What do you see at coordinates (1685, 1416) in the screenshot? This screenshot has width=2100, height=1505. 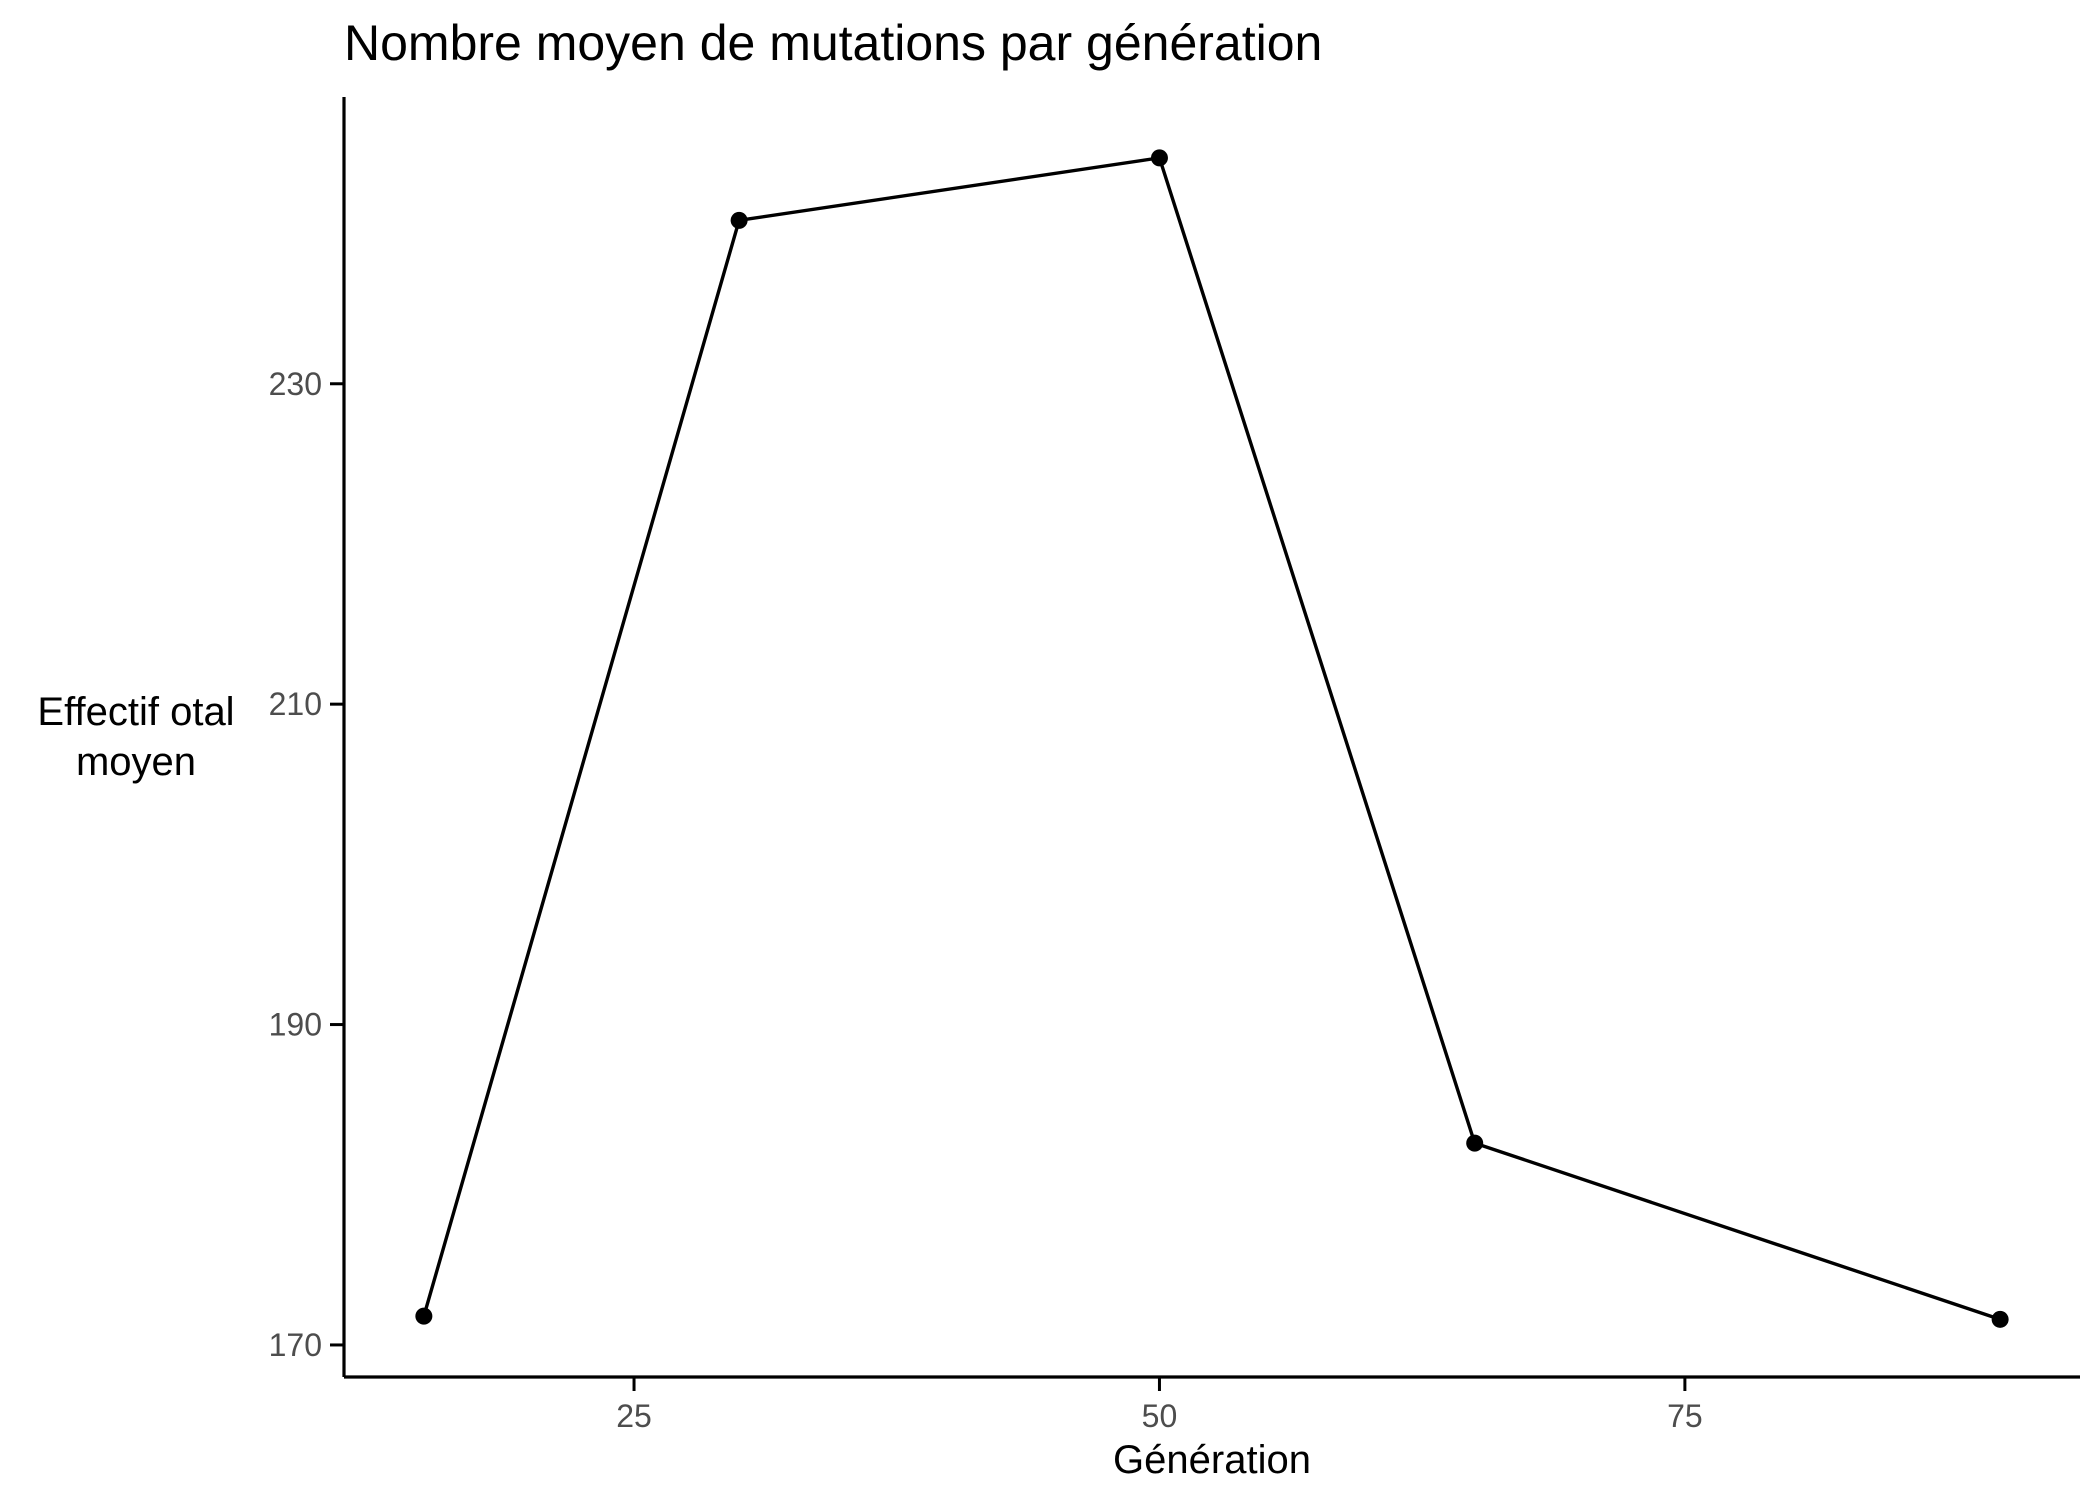 I see `x-tick-label: 75` at bounding box center [1685, 1416].